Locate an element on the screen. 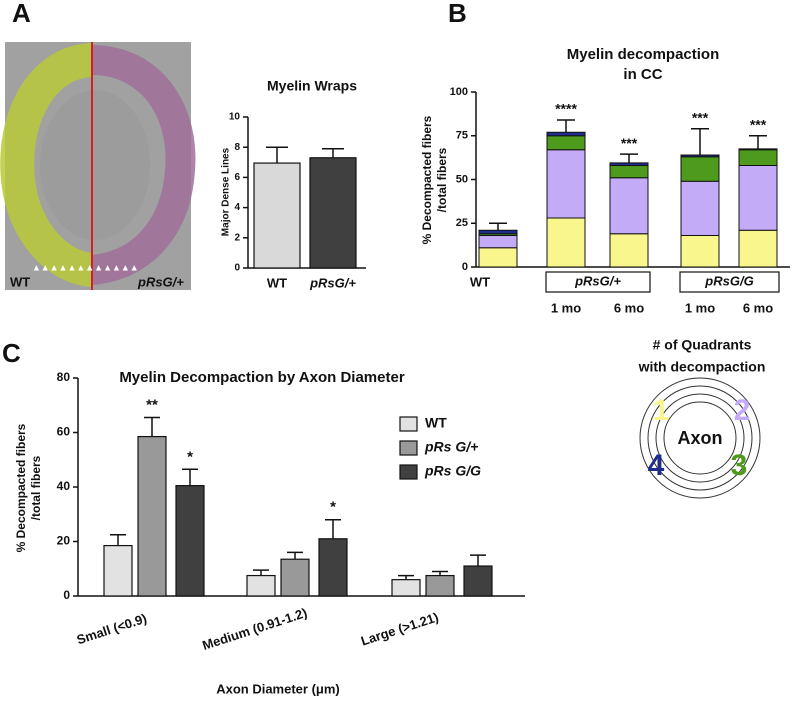 This screenshot has height=702, width=800. micrograph: ▲▲▲▲▲▲▲ ▲▲▲▲▲▲ is located at coordinates (98, 166).